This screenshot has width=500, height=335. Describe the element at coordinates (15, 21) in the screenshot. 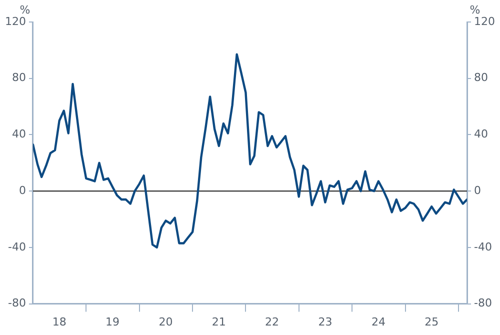

I see `y-tick-label: 120` at that location.